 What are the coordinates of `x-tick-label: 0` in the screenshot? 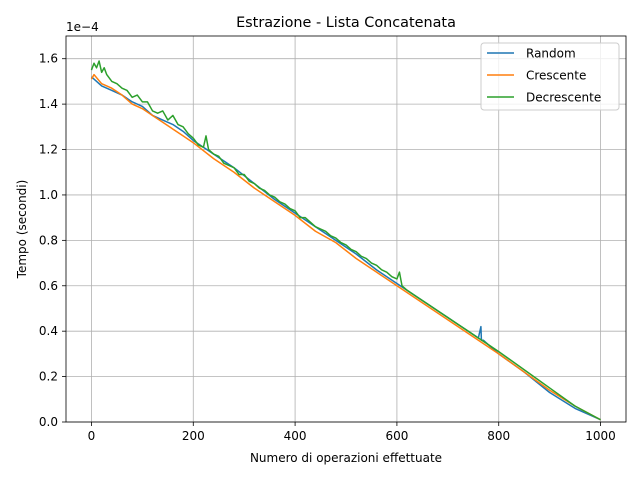 It's located at (92, 436).